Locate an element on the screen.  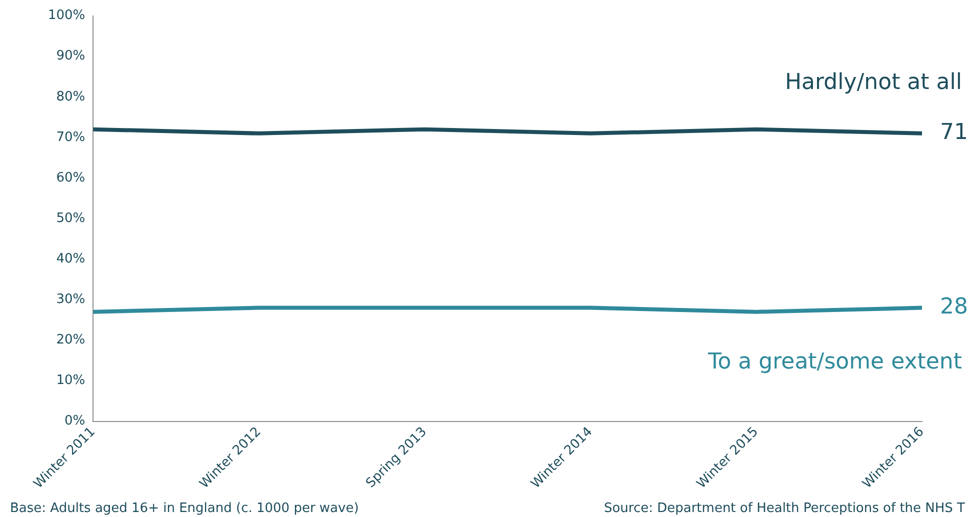
y-tick-label: 70% is located at coordinates (71, 137).